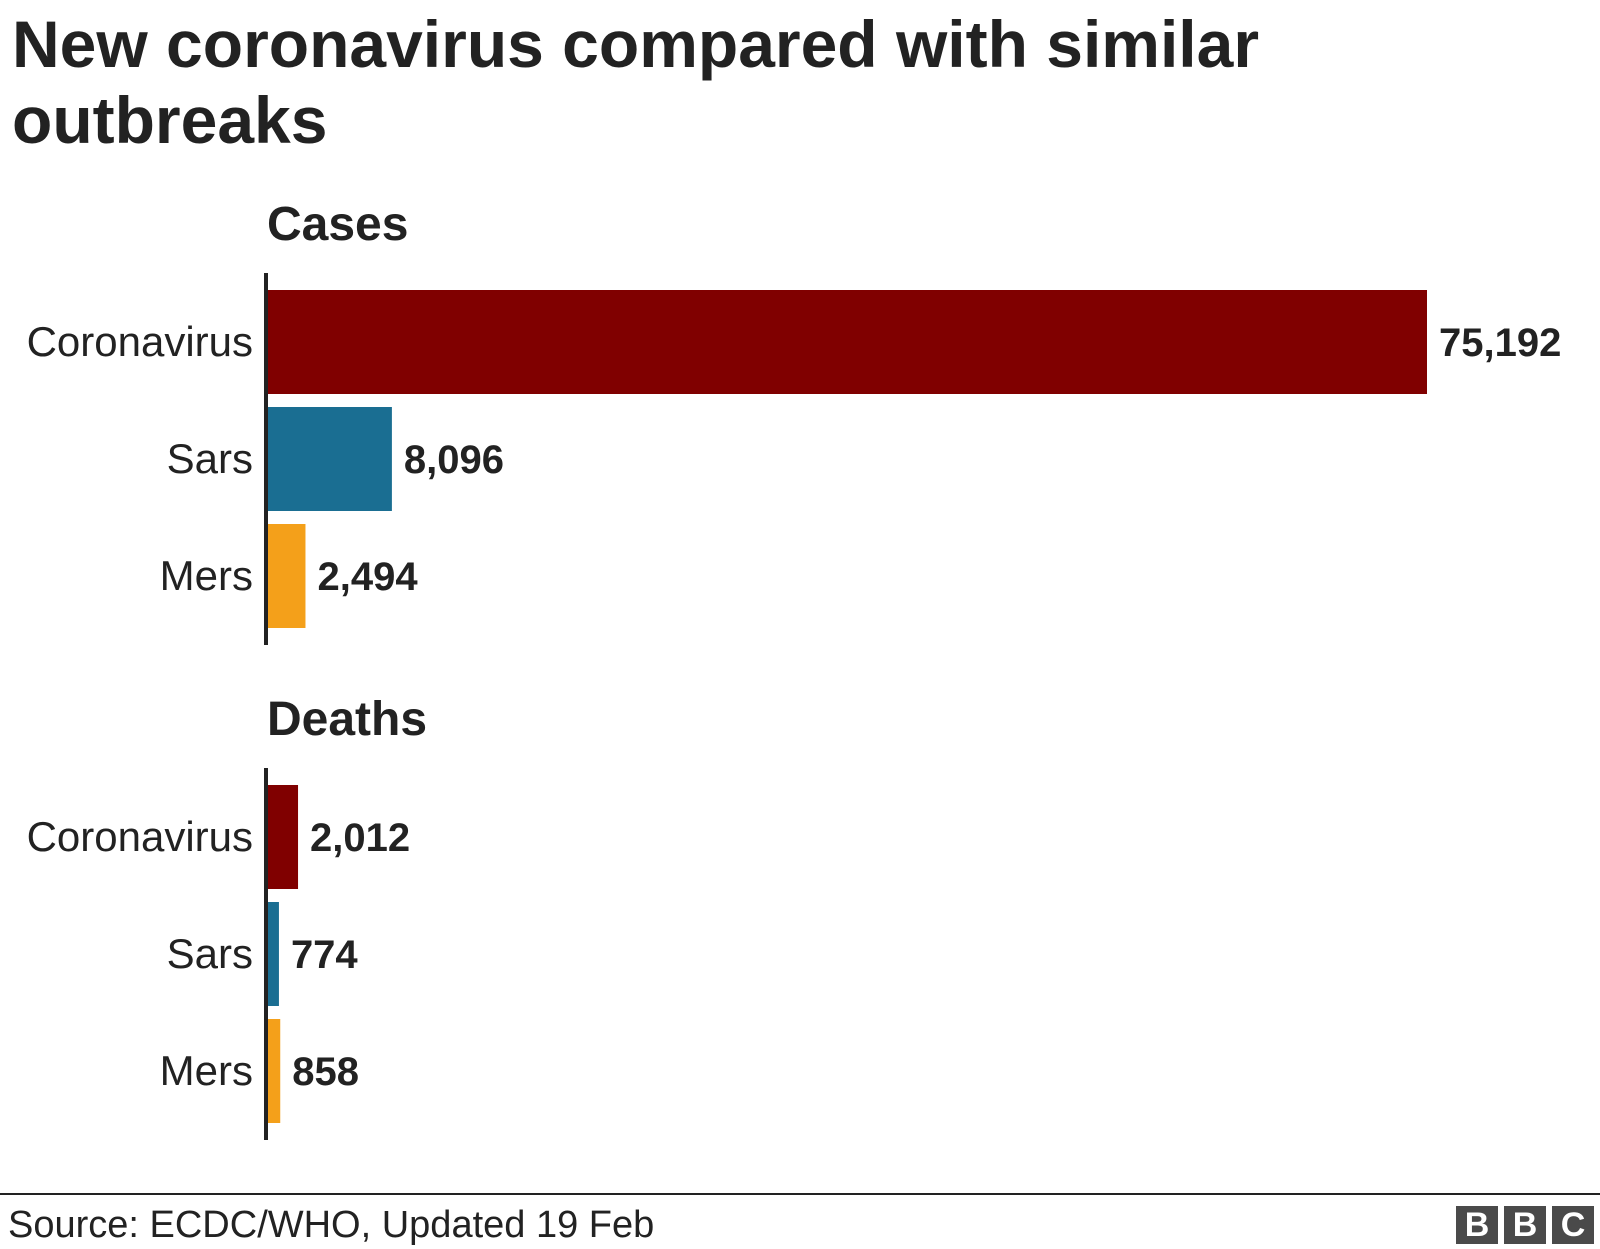 The image size is (1600, 1249). I want to click on panel-title: Deaths, so click(347, 719).